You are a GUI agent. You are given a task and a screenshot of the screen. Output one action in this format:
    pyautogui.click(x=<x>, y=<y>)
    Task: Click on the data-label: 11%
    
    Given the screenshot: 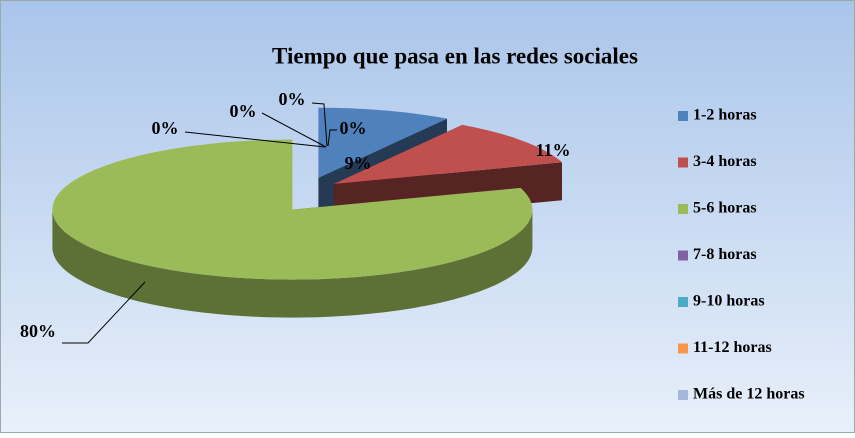 What is the action you would take?
    pyautogui.click(x=552, y=150)
    